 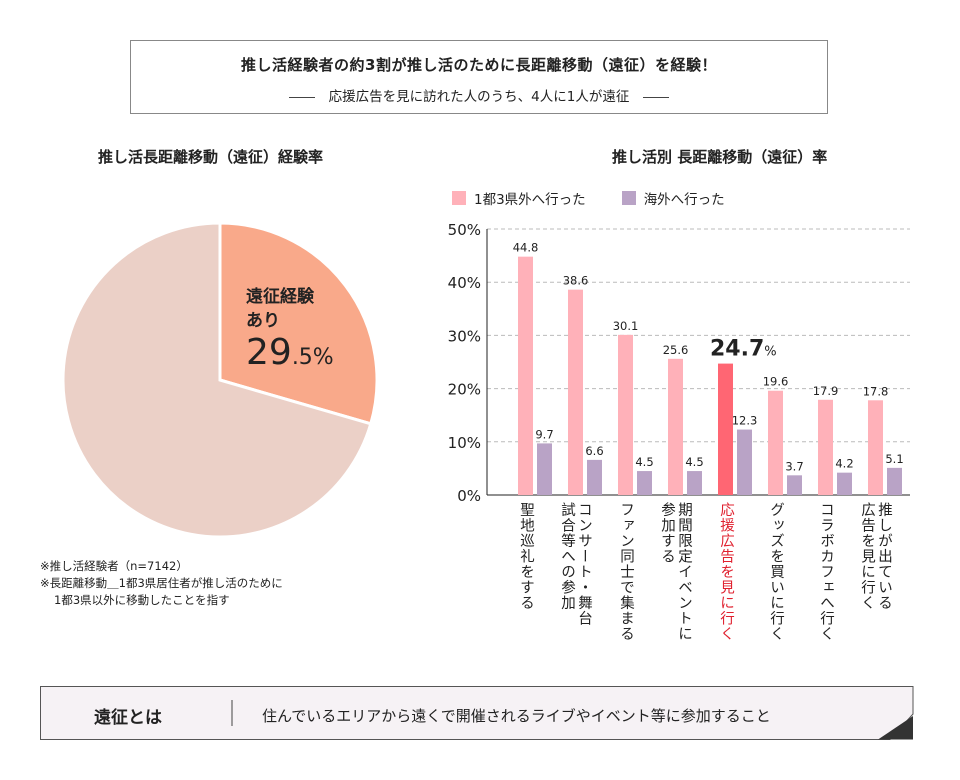 I want to click on category-label-0: 聖地巡礼をする, so click(x=525, y=556).